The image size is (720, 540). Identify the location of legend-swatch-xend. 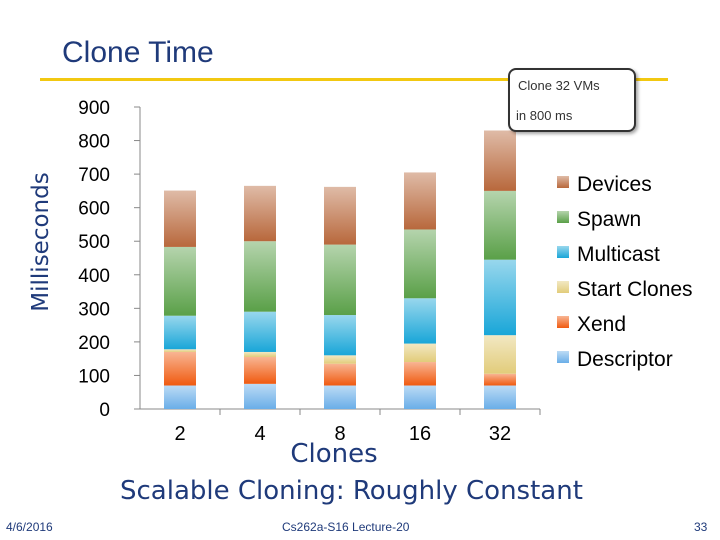
(563, 322).